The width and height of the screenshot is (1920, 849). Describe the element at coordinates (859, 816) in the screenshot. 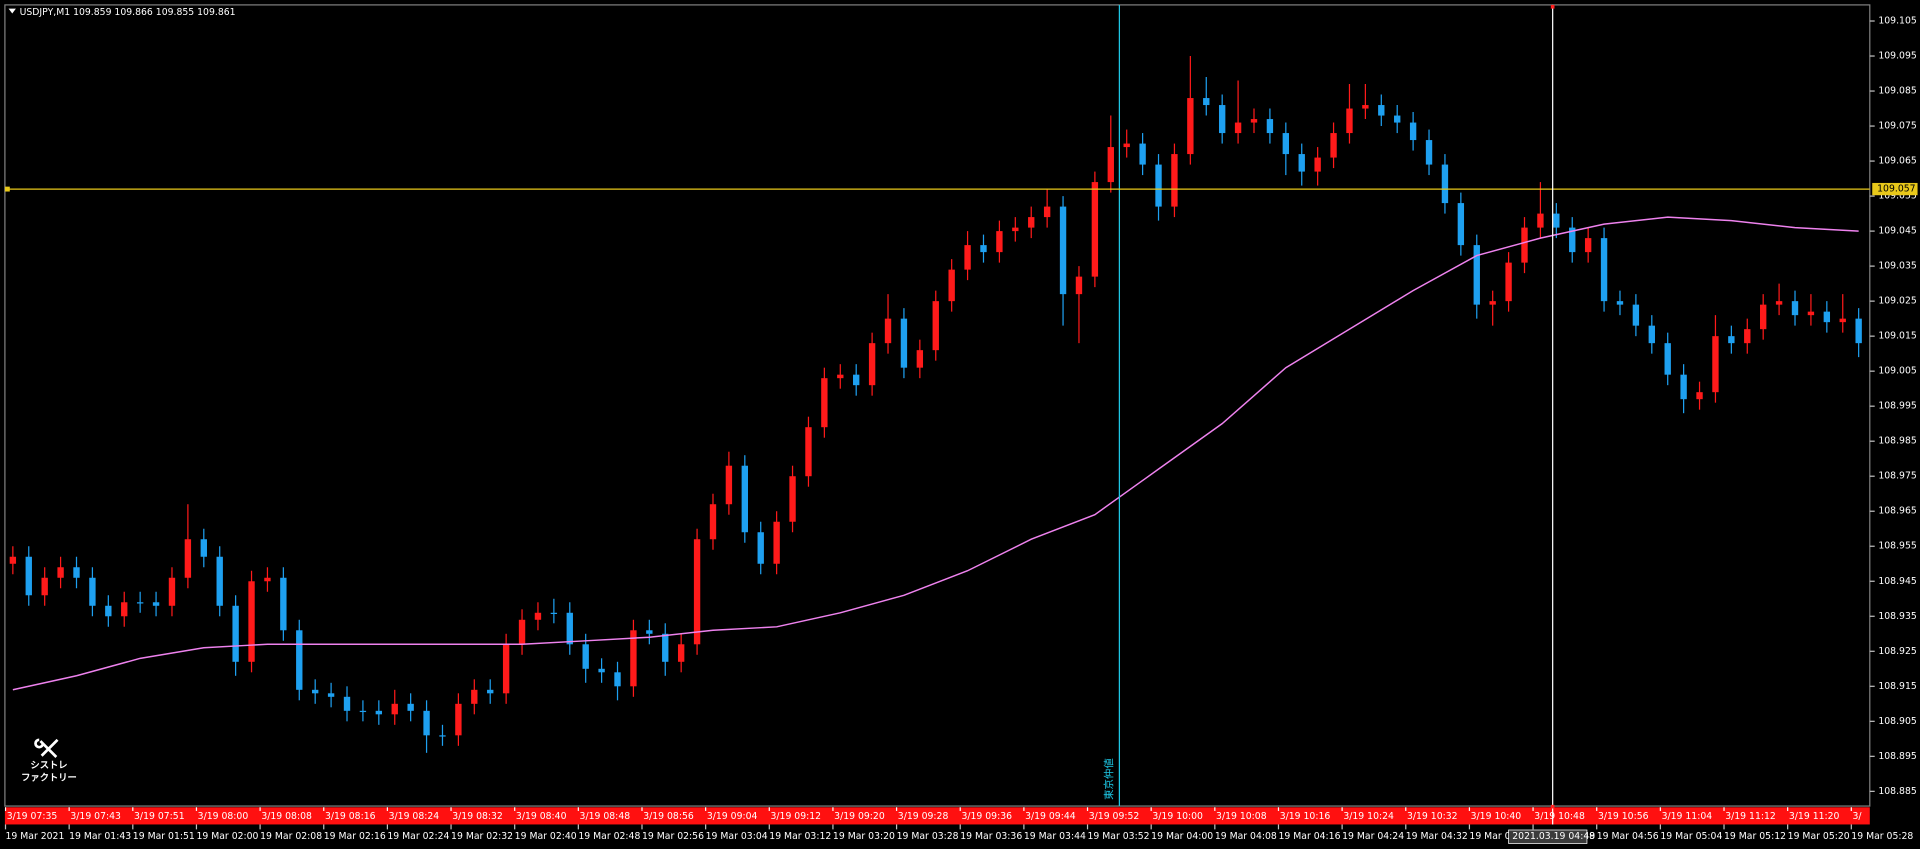

I see `x-tick-label: 3/19 09:20` at that location.